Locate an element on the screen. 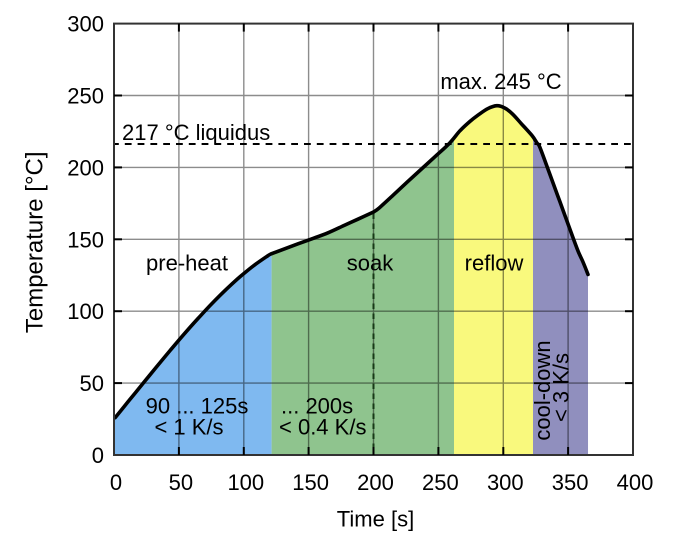 The image size is (686, 544). svg-text: 350 is located at coordinates (570, 482).